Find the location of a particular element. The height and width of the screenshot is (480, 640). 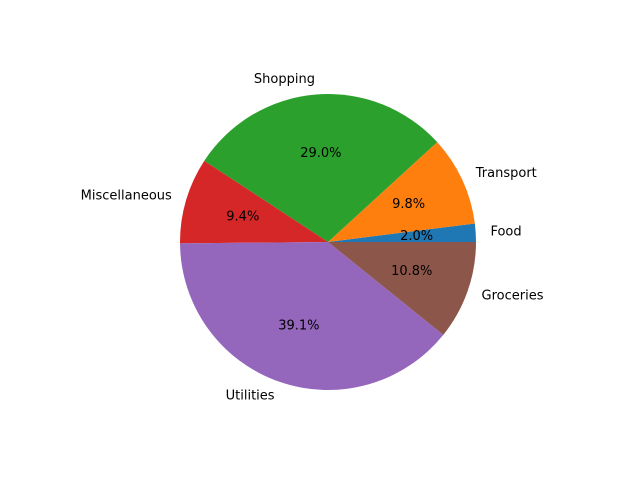

pie-slice-transport is located at coordinates (401, 192).